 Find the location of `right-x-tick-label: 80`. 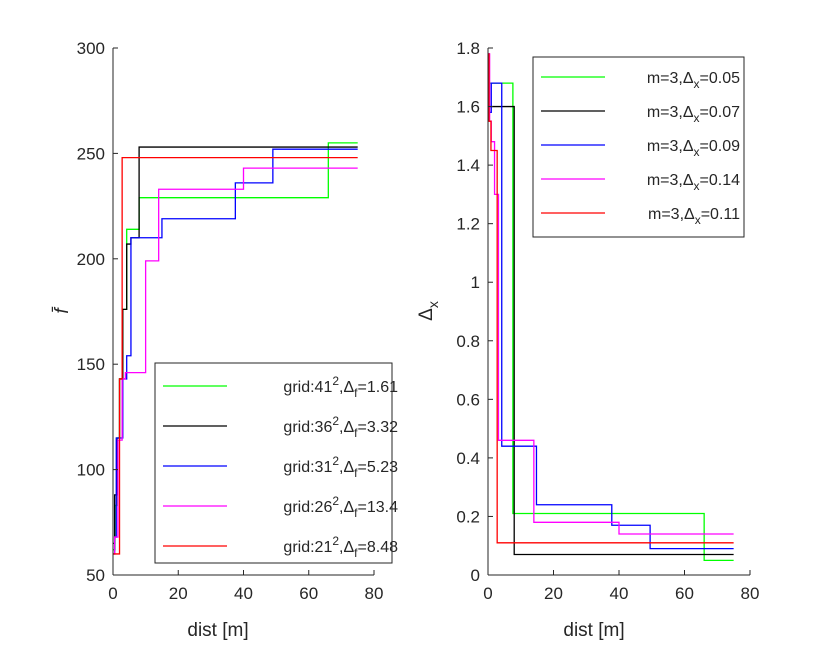

right-x-tick-label: 80 is located at coordinates (750, 593).